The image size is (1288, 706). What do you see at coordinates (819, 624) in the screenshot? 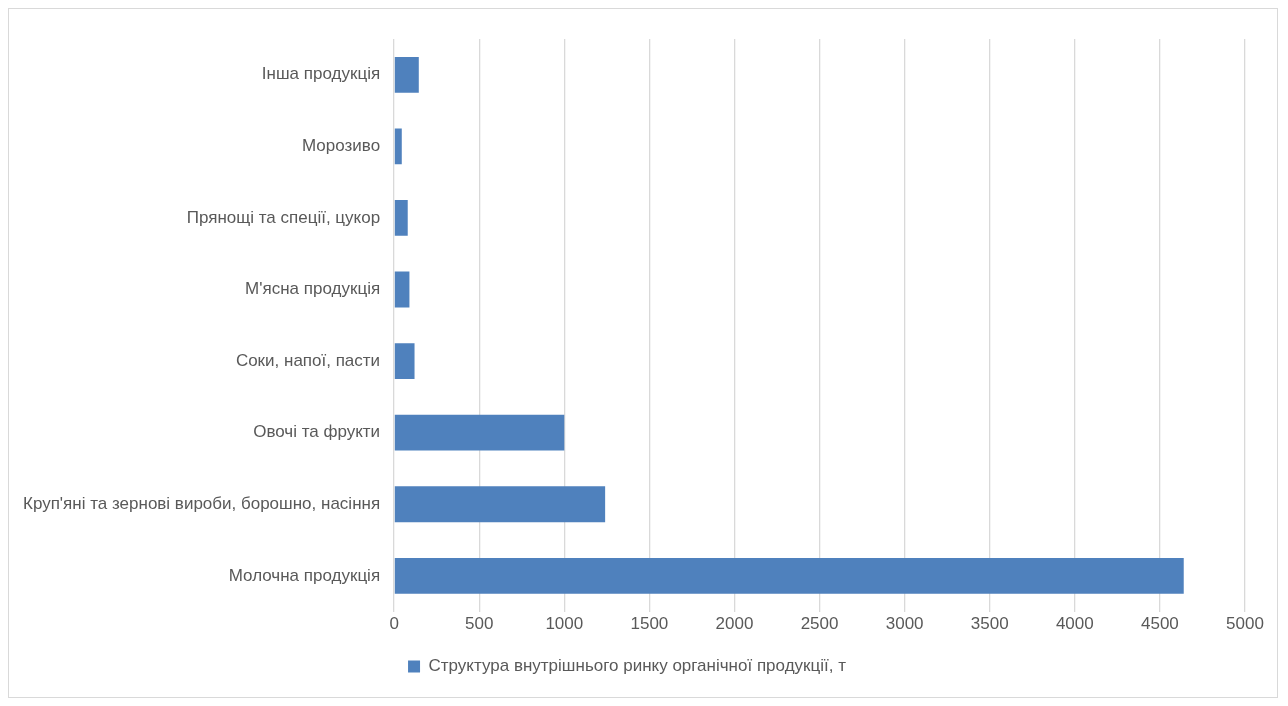
I see `x-tick-label: 2500` at bounding box center [819, 624].